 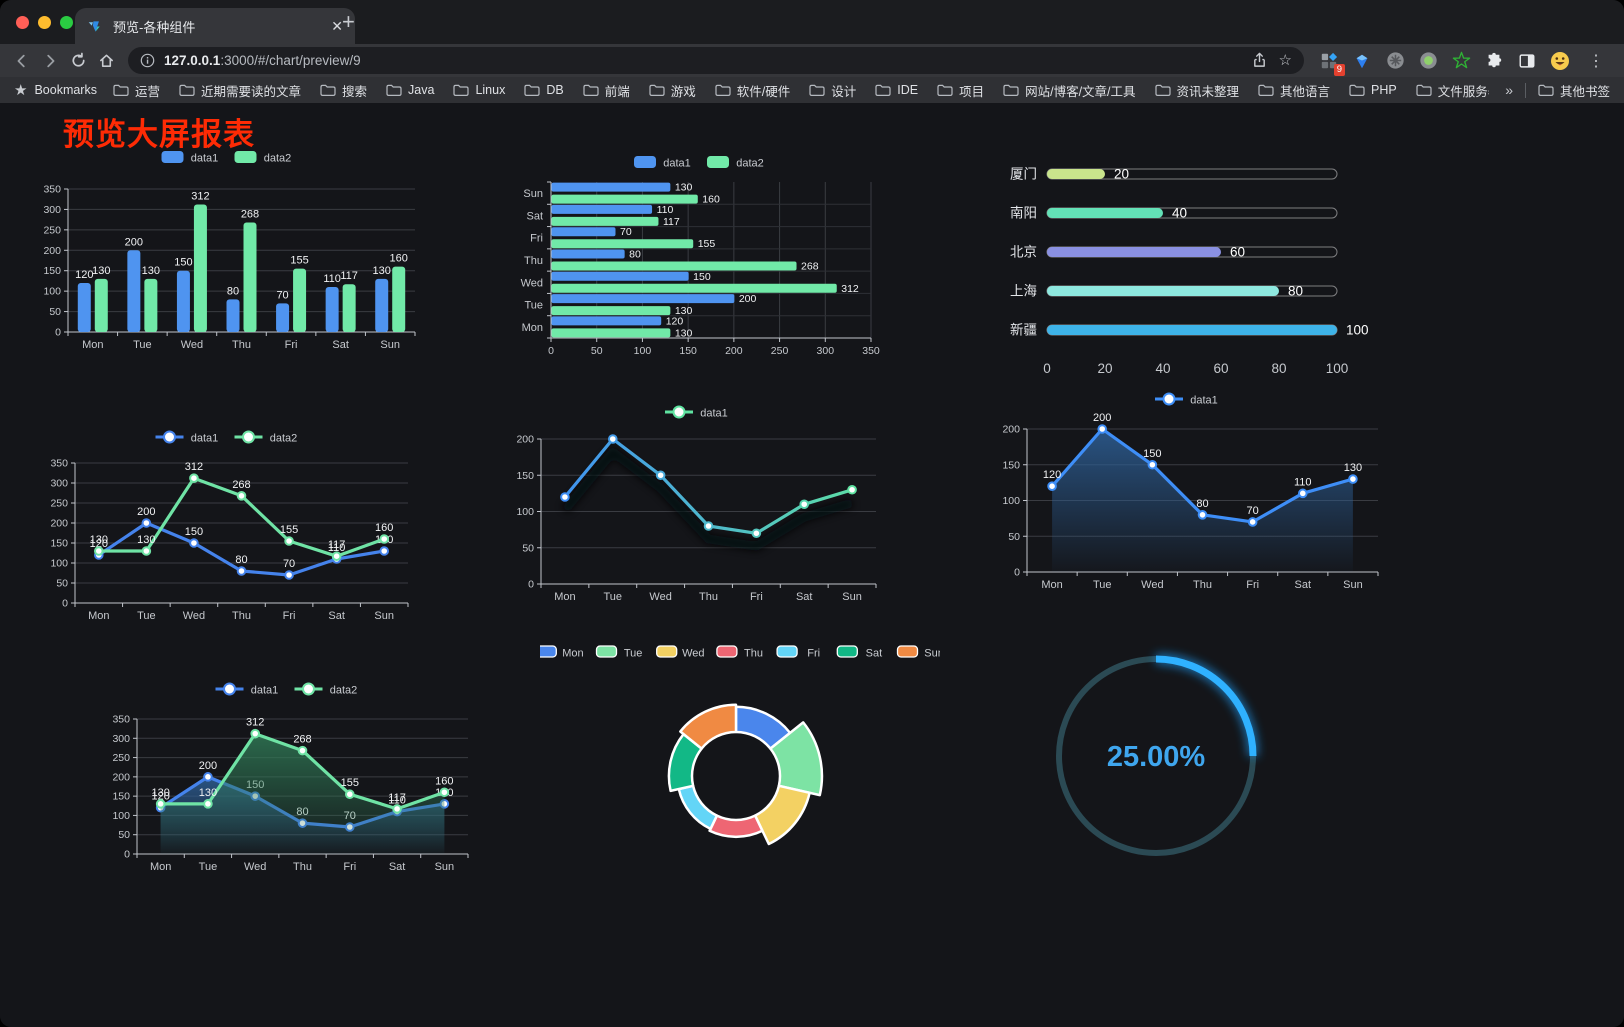 What do you see at coordinates (50, 61) in the screenshot?
I see `forward-button` at bounding box center [50, 61].